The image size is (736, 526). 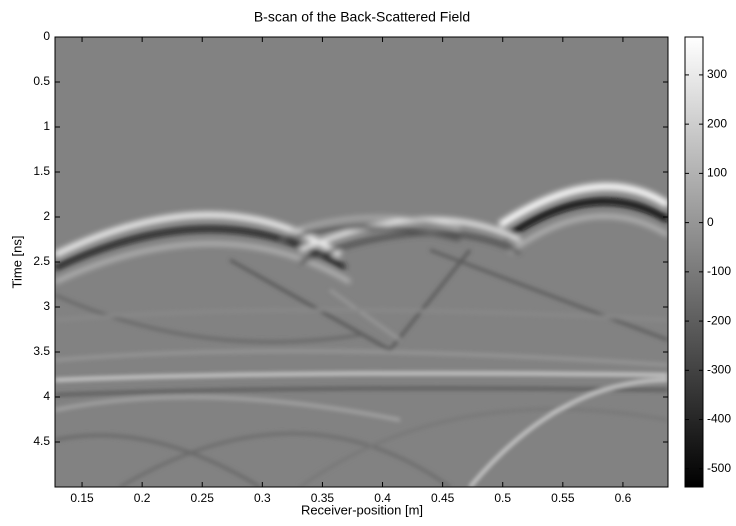 I want to click on x-tick-label: 0.25, so click(x=203, y=498).